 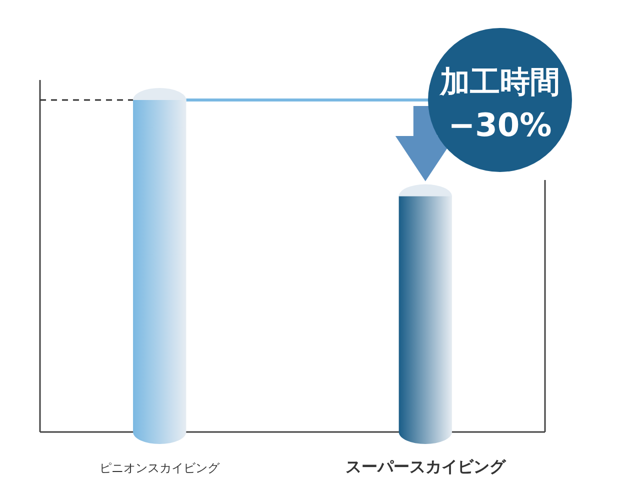 I want to click on annotation: 加工時間, so click(x=499, y=82).